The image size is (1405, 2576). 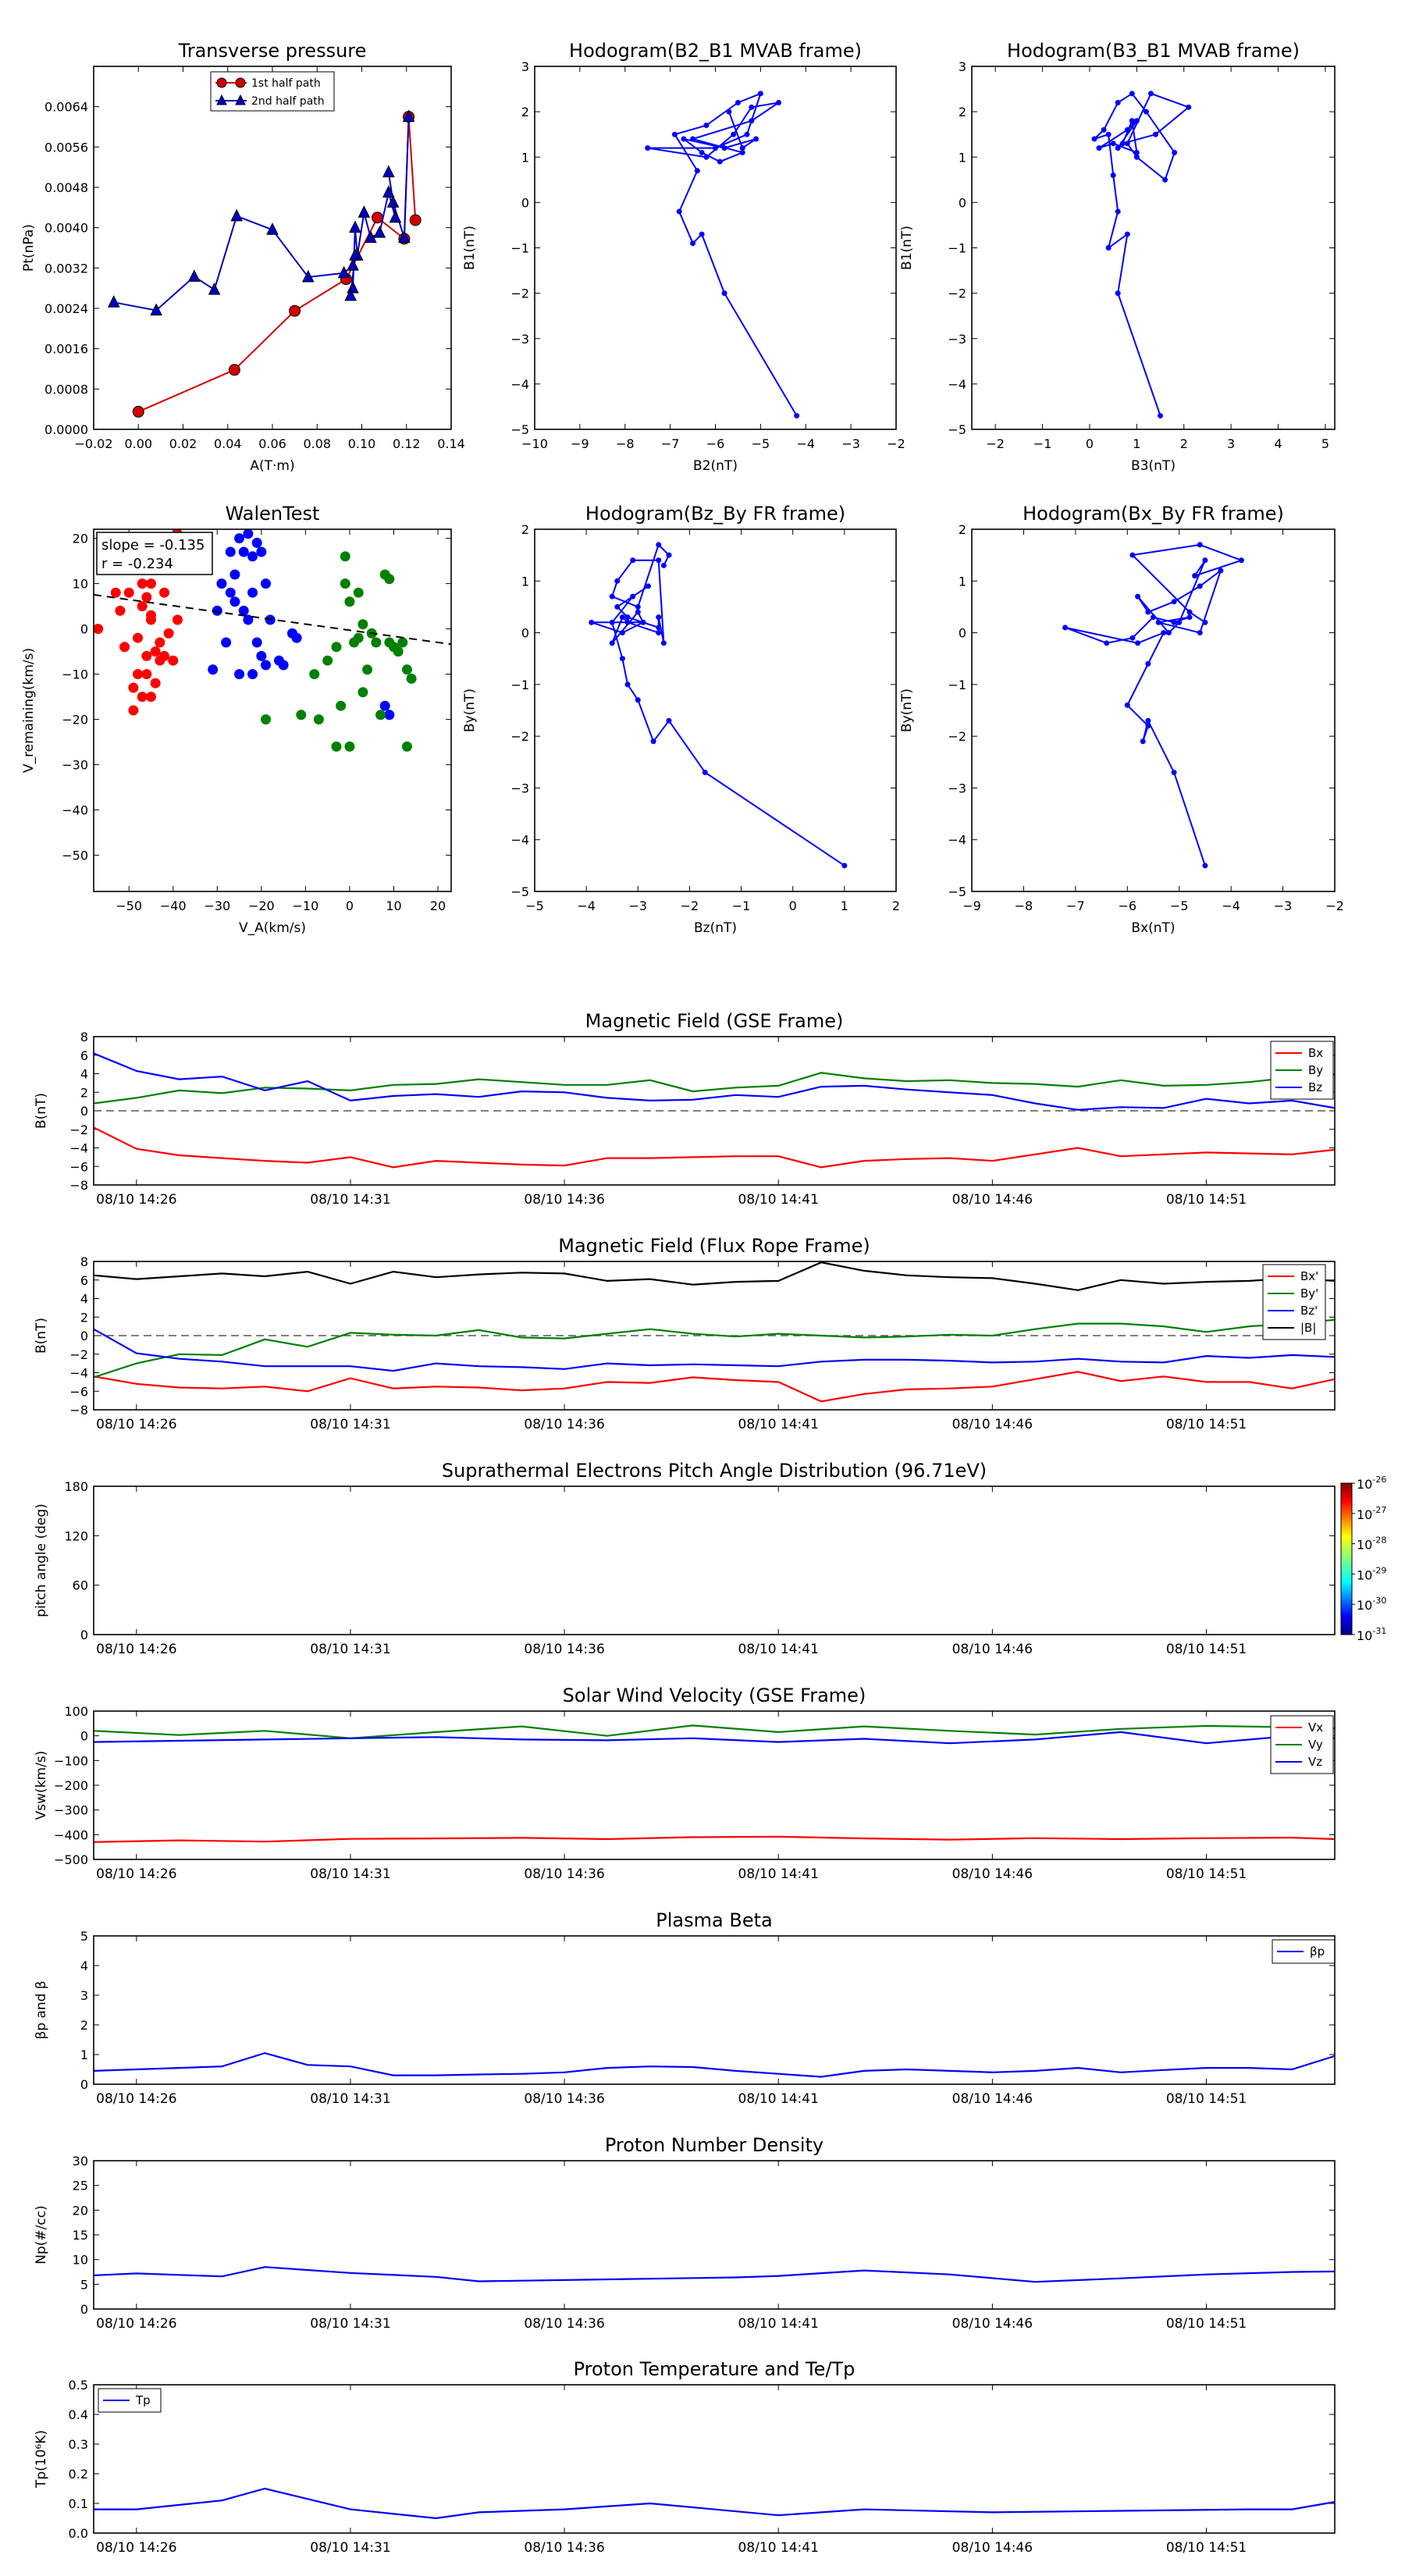 What do you see at coordinates (715, 1147) in the screenshot?
I see `series-Bx` at bounding box center [715, 1147].